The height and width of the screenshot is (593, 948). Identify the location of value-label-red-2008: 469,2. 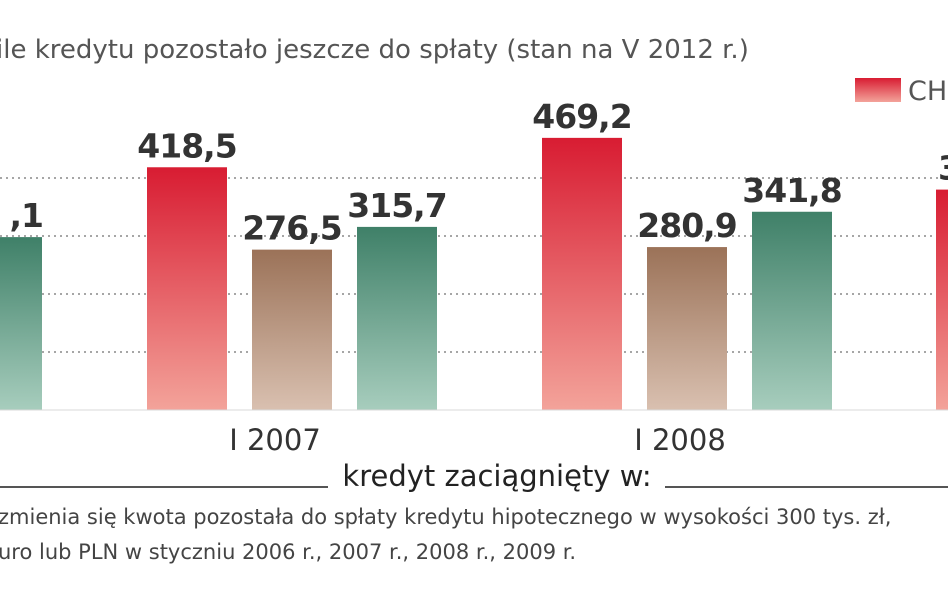
(581, 116).